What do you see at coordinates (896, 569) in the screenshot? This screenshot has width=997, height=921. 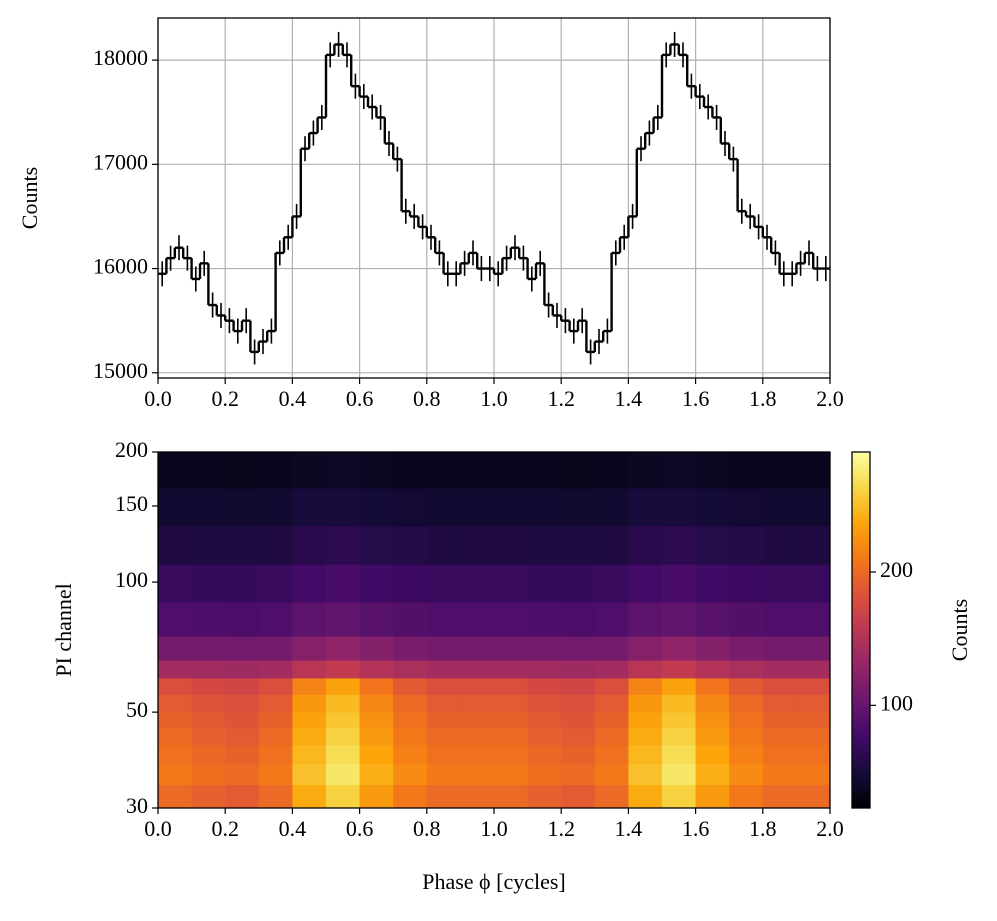 I see `colorbar-tick-label: 200` at bounding box center [896, 569].